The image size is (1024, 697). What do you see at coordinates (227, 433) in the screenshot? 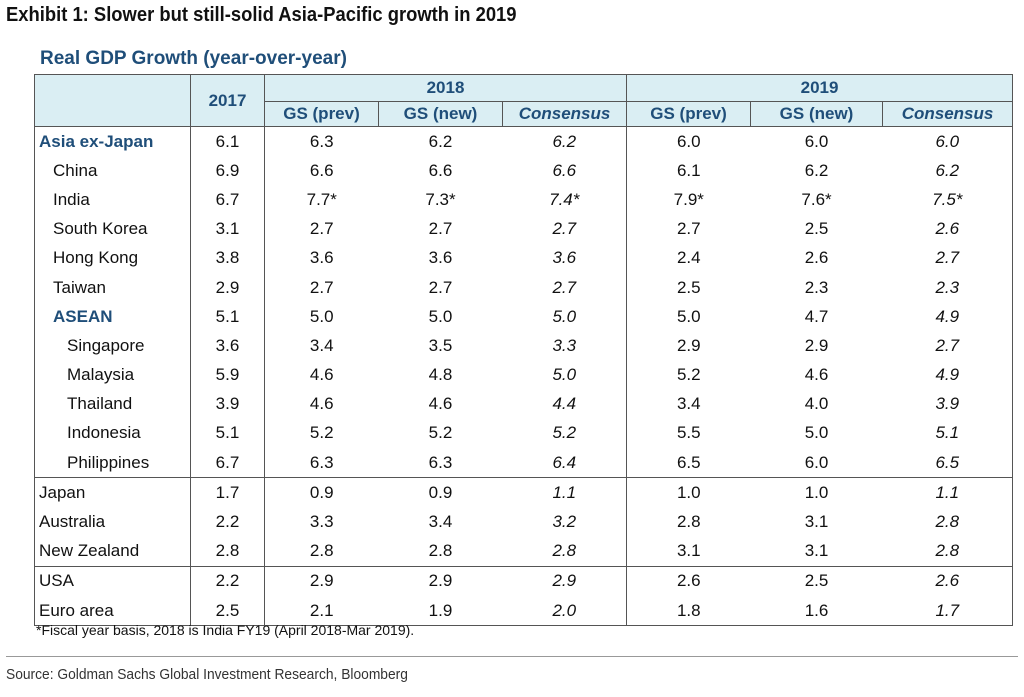
I see `cell-2017: 5.1` at bounding box center [227, 433].